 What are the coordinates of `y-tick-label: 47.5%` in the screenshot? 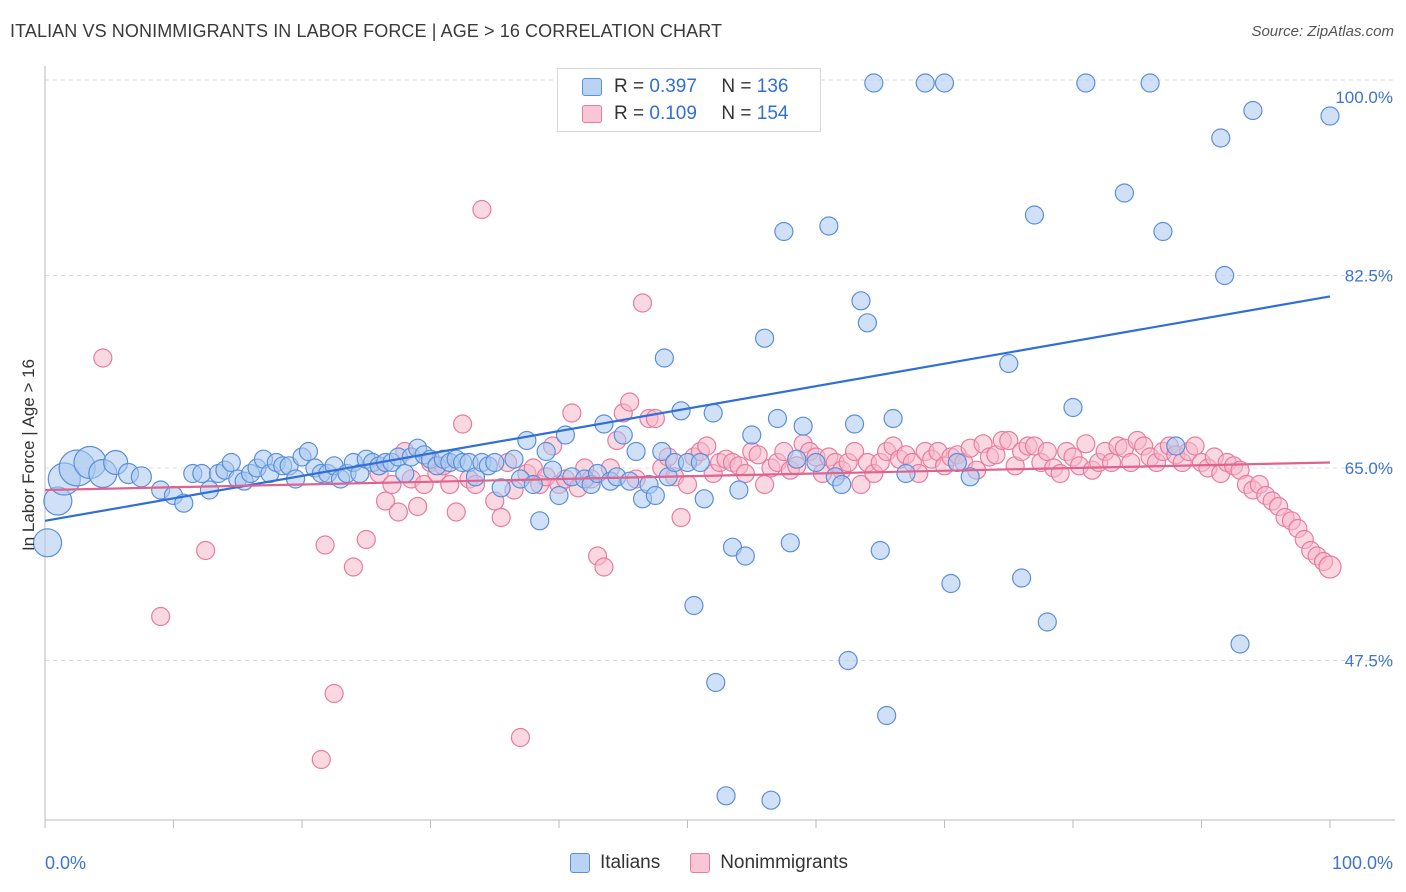 It's located at (1369, 661).